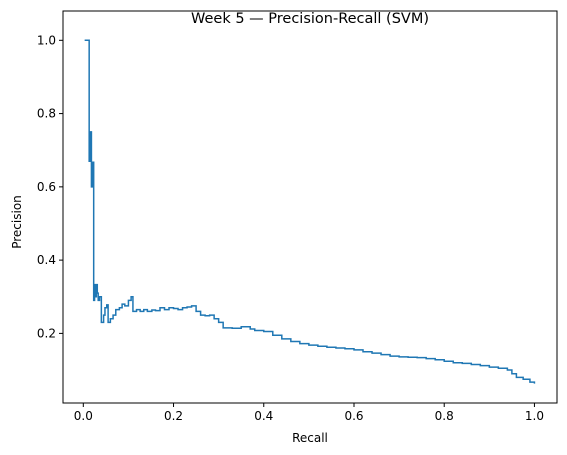  Describe the element at coordinates (310, 19) in the screenshot. I see `chart-title: Week 5 — Precision-Recall (SVM)` at that location.